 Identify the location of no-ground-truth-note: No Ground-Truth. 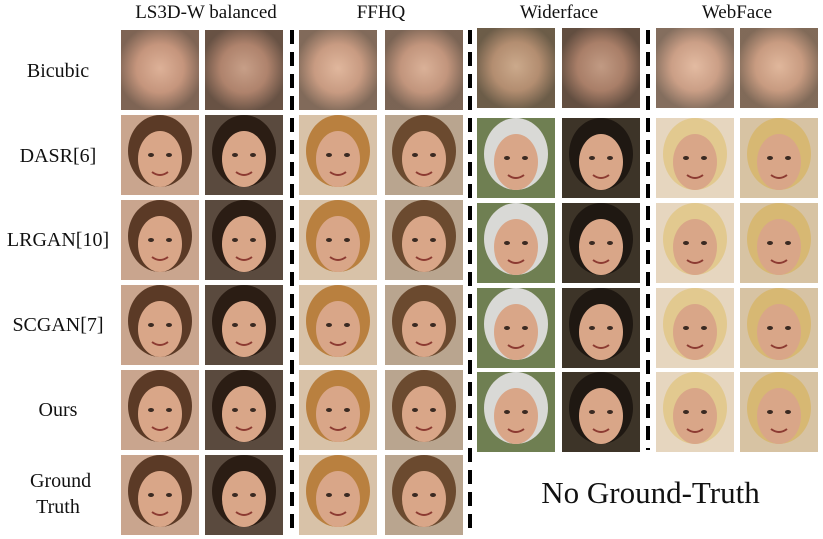
(650, 492).